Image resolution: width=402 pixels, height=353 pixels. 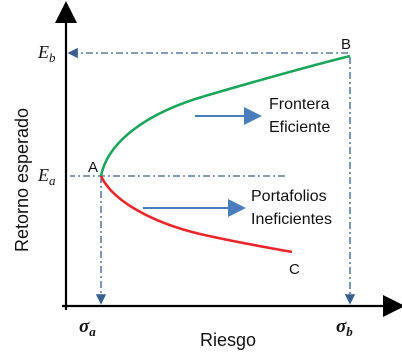 I want to click on y-axis-label: Retorno esperado, so click(x=22, y=180).